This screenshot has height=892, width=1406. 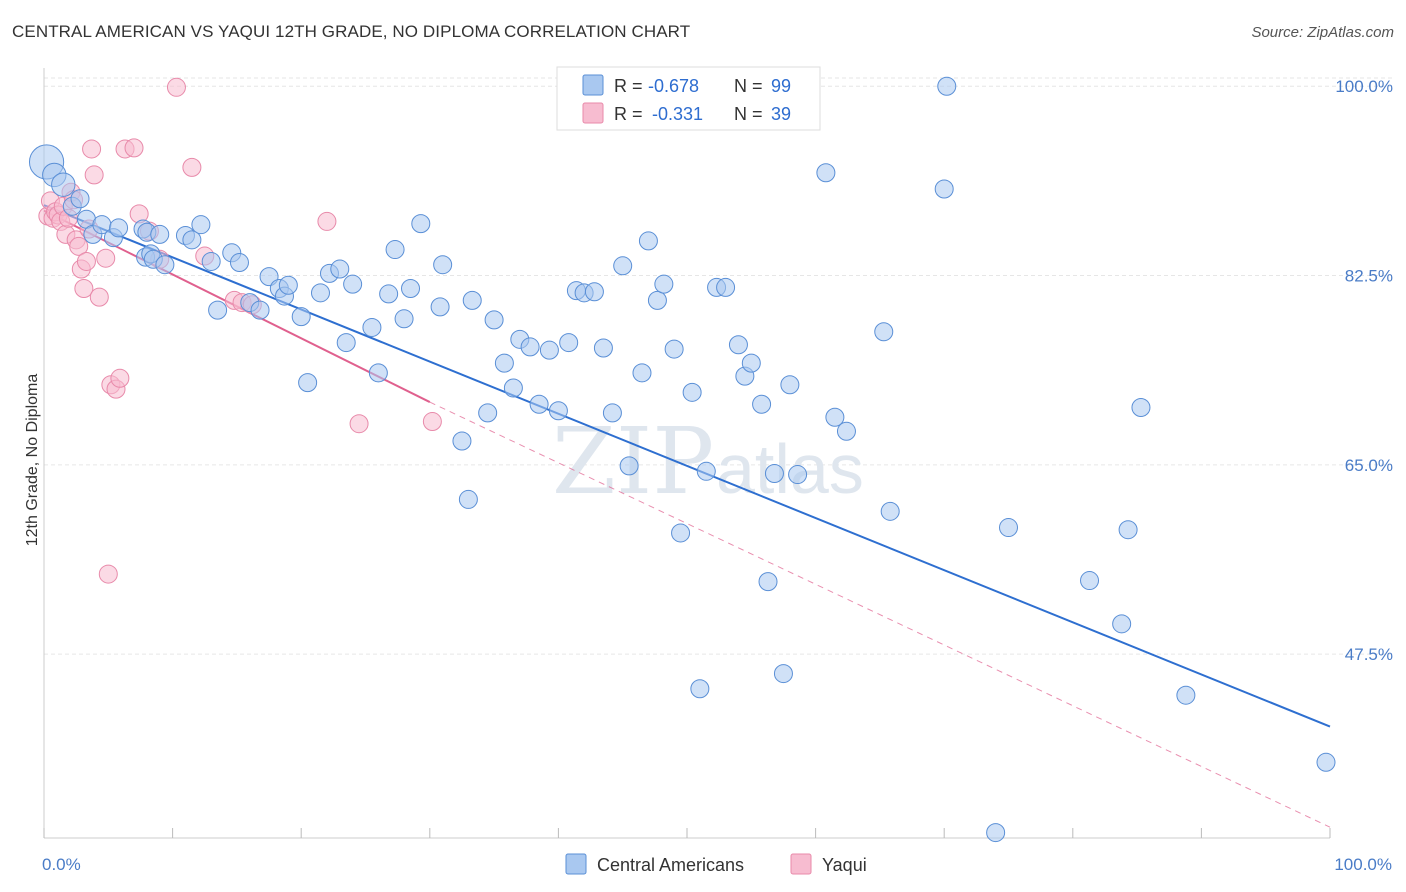 What do you see at coordinates (628, 114) in the screenshot?
I see `legend-r-label-2: R =` at bounding box center [628, 114].